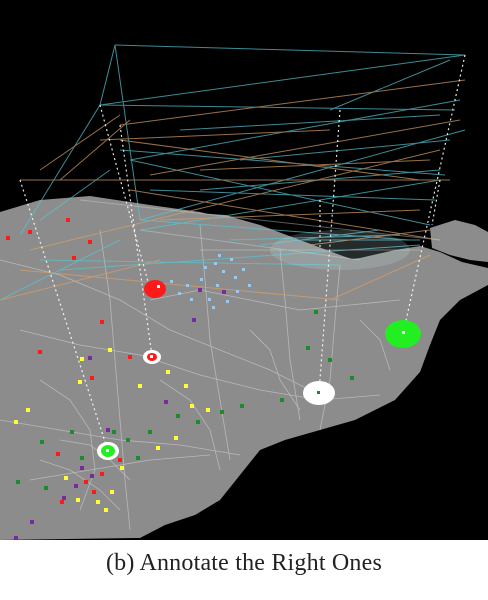 This screenshot has width=488, height=600. Describe the element at coordinates (244, 563) in the screenshot. I see `figure-caption: (b) Annotate the Right Ones` at that location.